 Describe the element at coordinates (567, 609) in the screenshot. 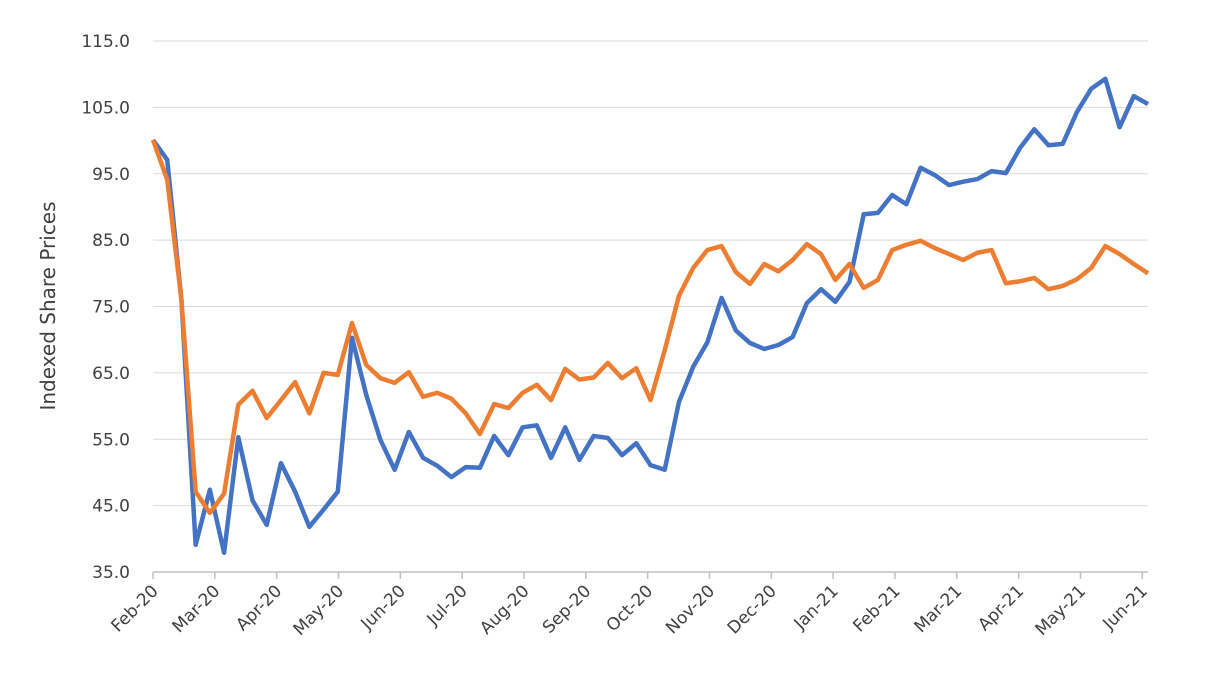

I see `x-tick-label: Sep-20` at that location.